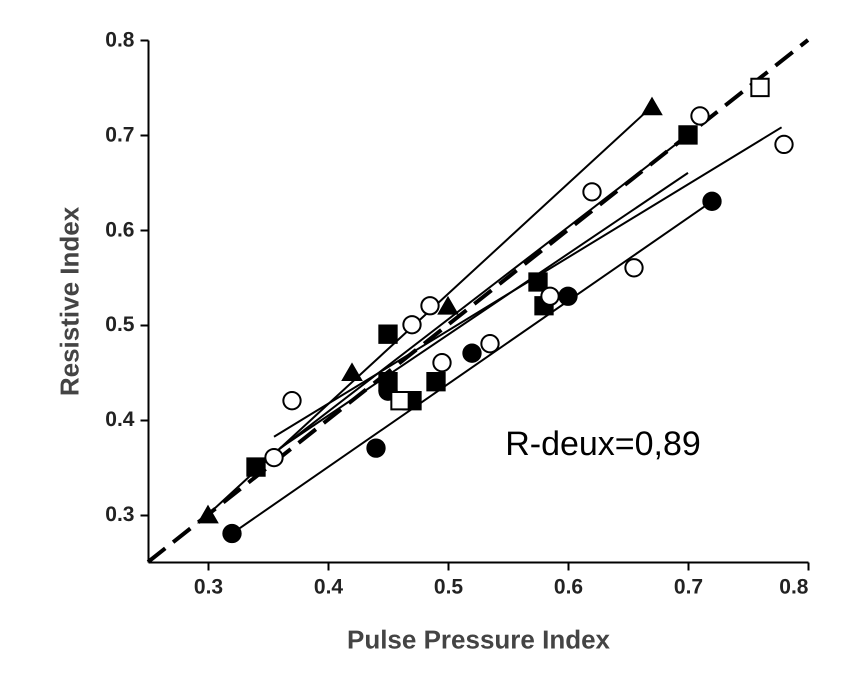  What do you see at coordinates (119, 514) in the screenshot?
I see `y-tick-label: 0.3` at bounding box center [119, 514].